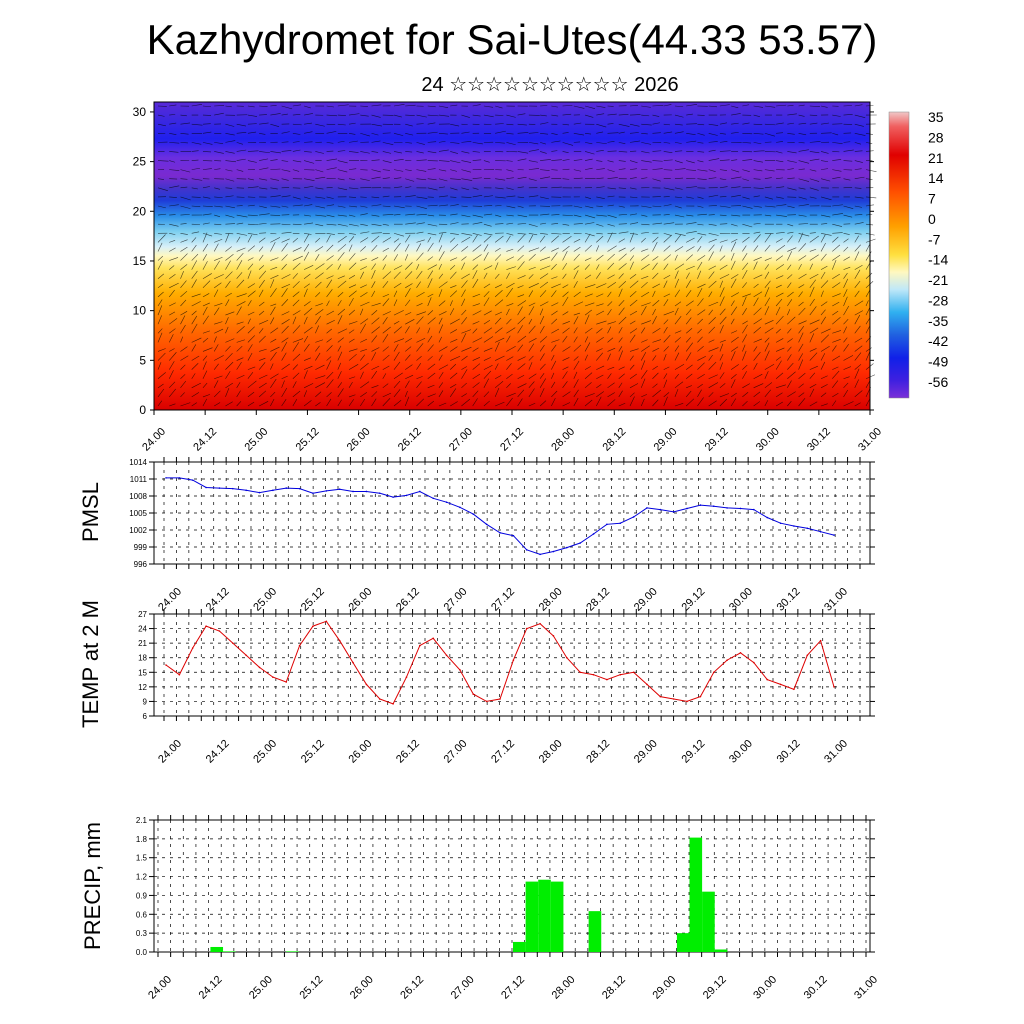  Describe the element at coordinates (741, 752) in the screenshot. I see `temp-xtick-label: 30.00` at that location.